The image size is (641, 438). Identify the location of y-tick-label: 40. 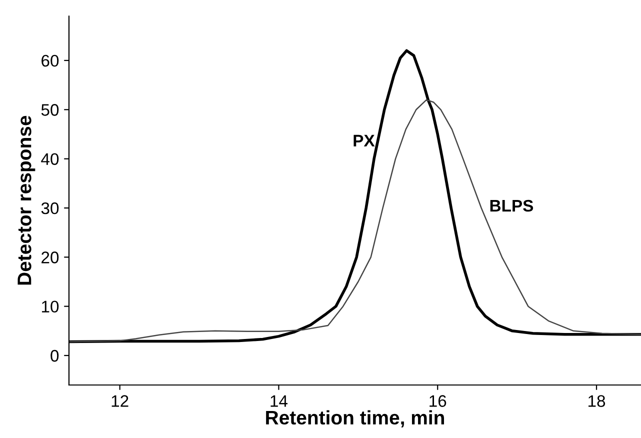
(50, 159).